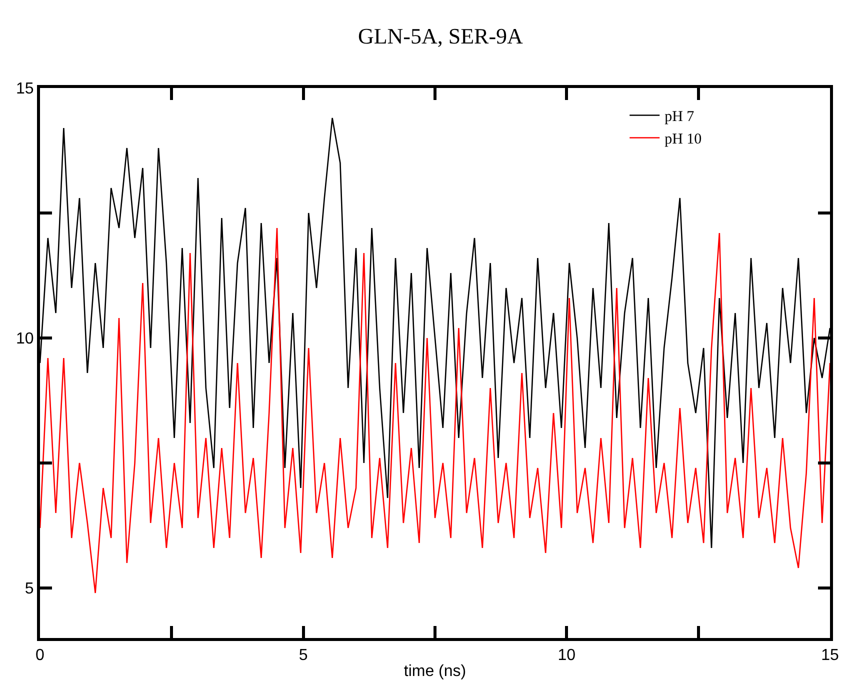 This screenshot has width=847, height=697. I want to click on y-tick-label: 5, so click(29, 589).